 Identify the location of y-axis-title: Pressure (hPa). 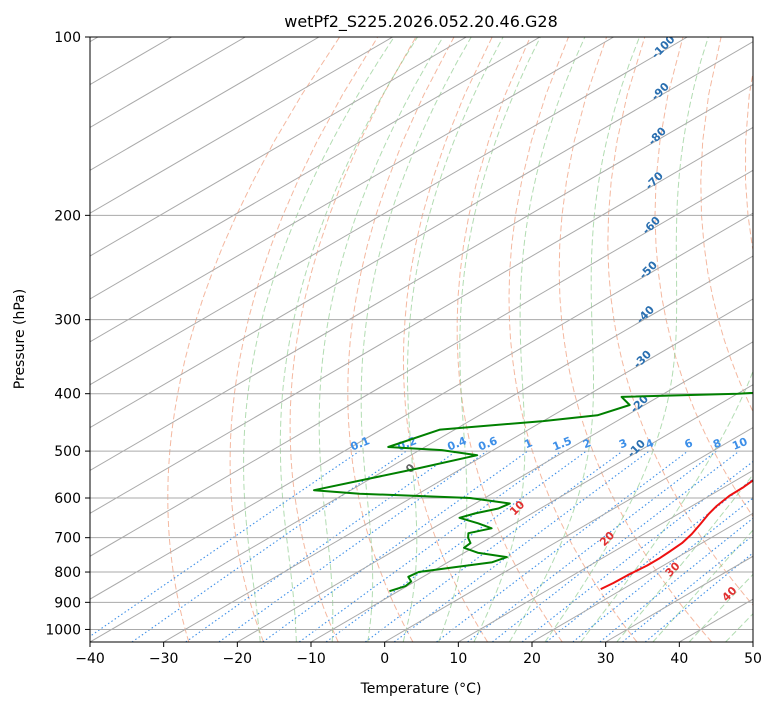
(20, 339).